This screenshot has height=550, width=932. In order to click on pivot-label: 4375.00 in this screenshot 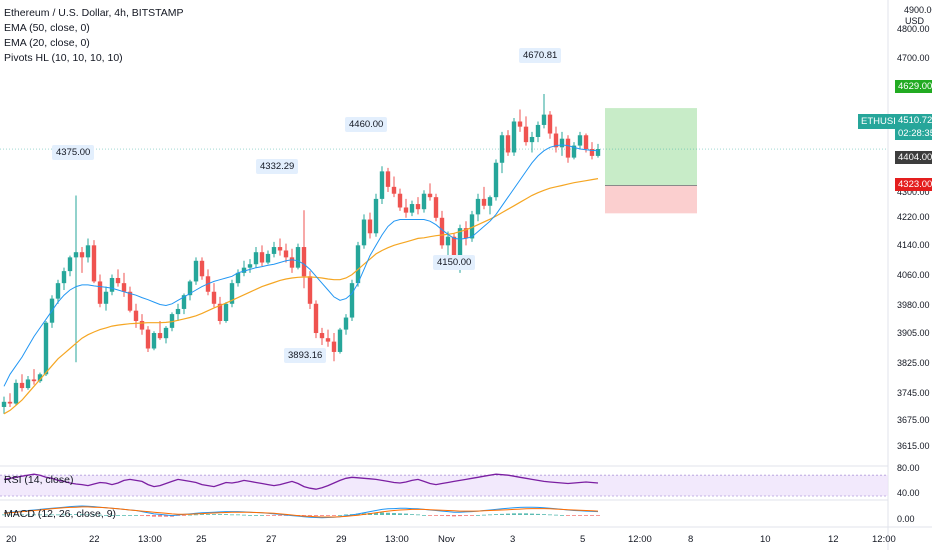, I will do `click(73, 152)`.